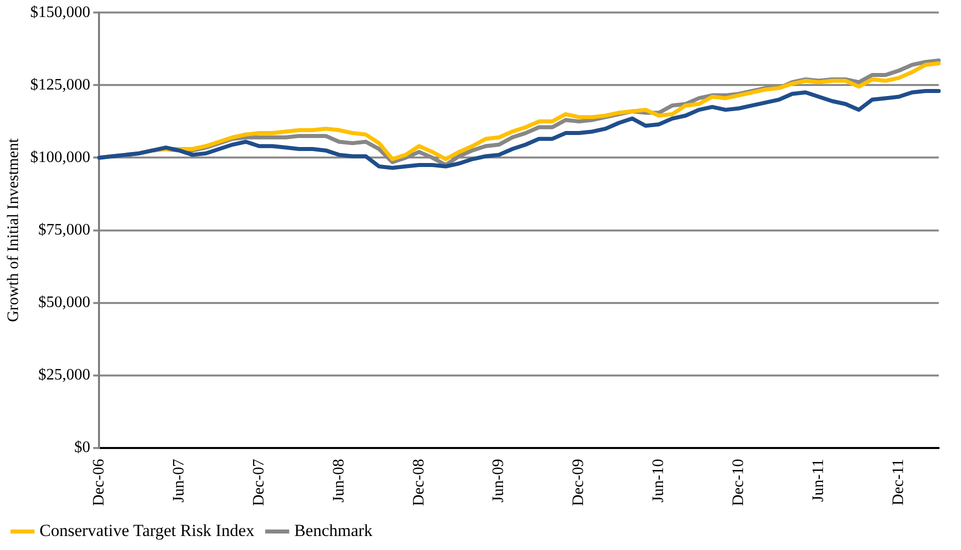 Image resolution: width=961 pixels, height=550 pixels. What do you see at coordinates (334, 530) in the screenshot?
I see `legend-label: Benchmark` at bounding box center [334, 530].